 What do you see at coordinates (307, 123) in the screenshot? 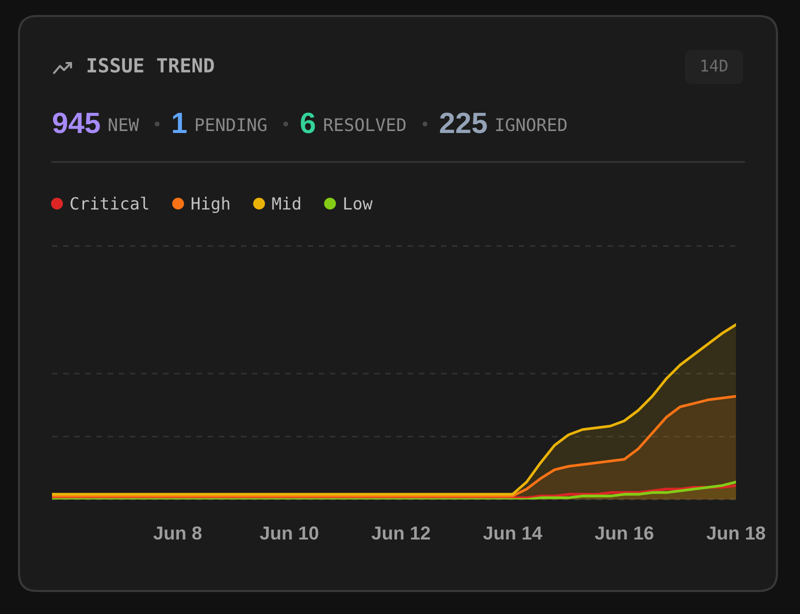
I see `text: 6` at bounding box center [307, 123].